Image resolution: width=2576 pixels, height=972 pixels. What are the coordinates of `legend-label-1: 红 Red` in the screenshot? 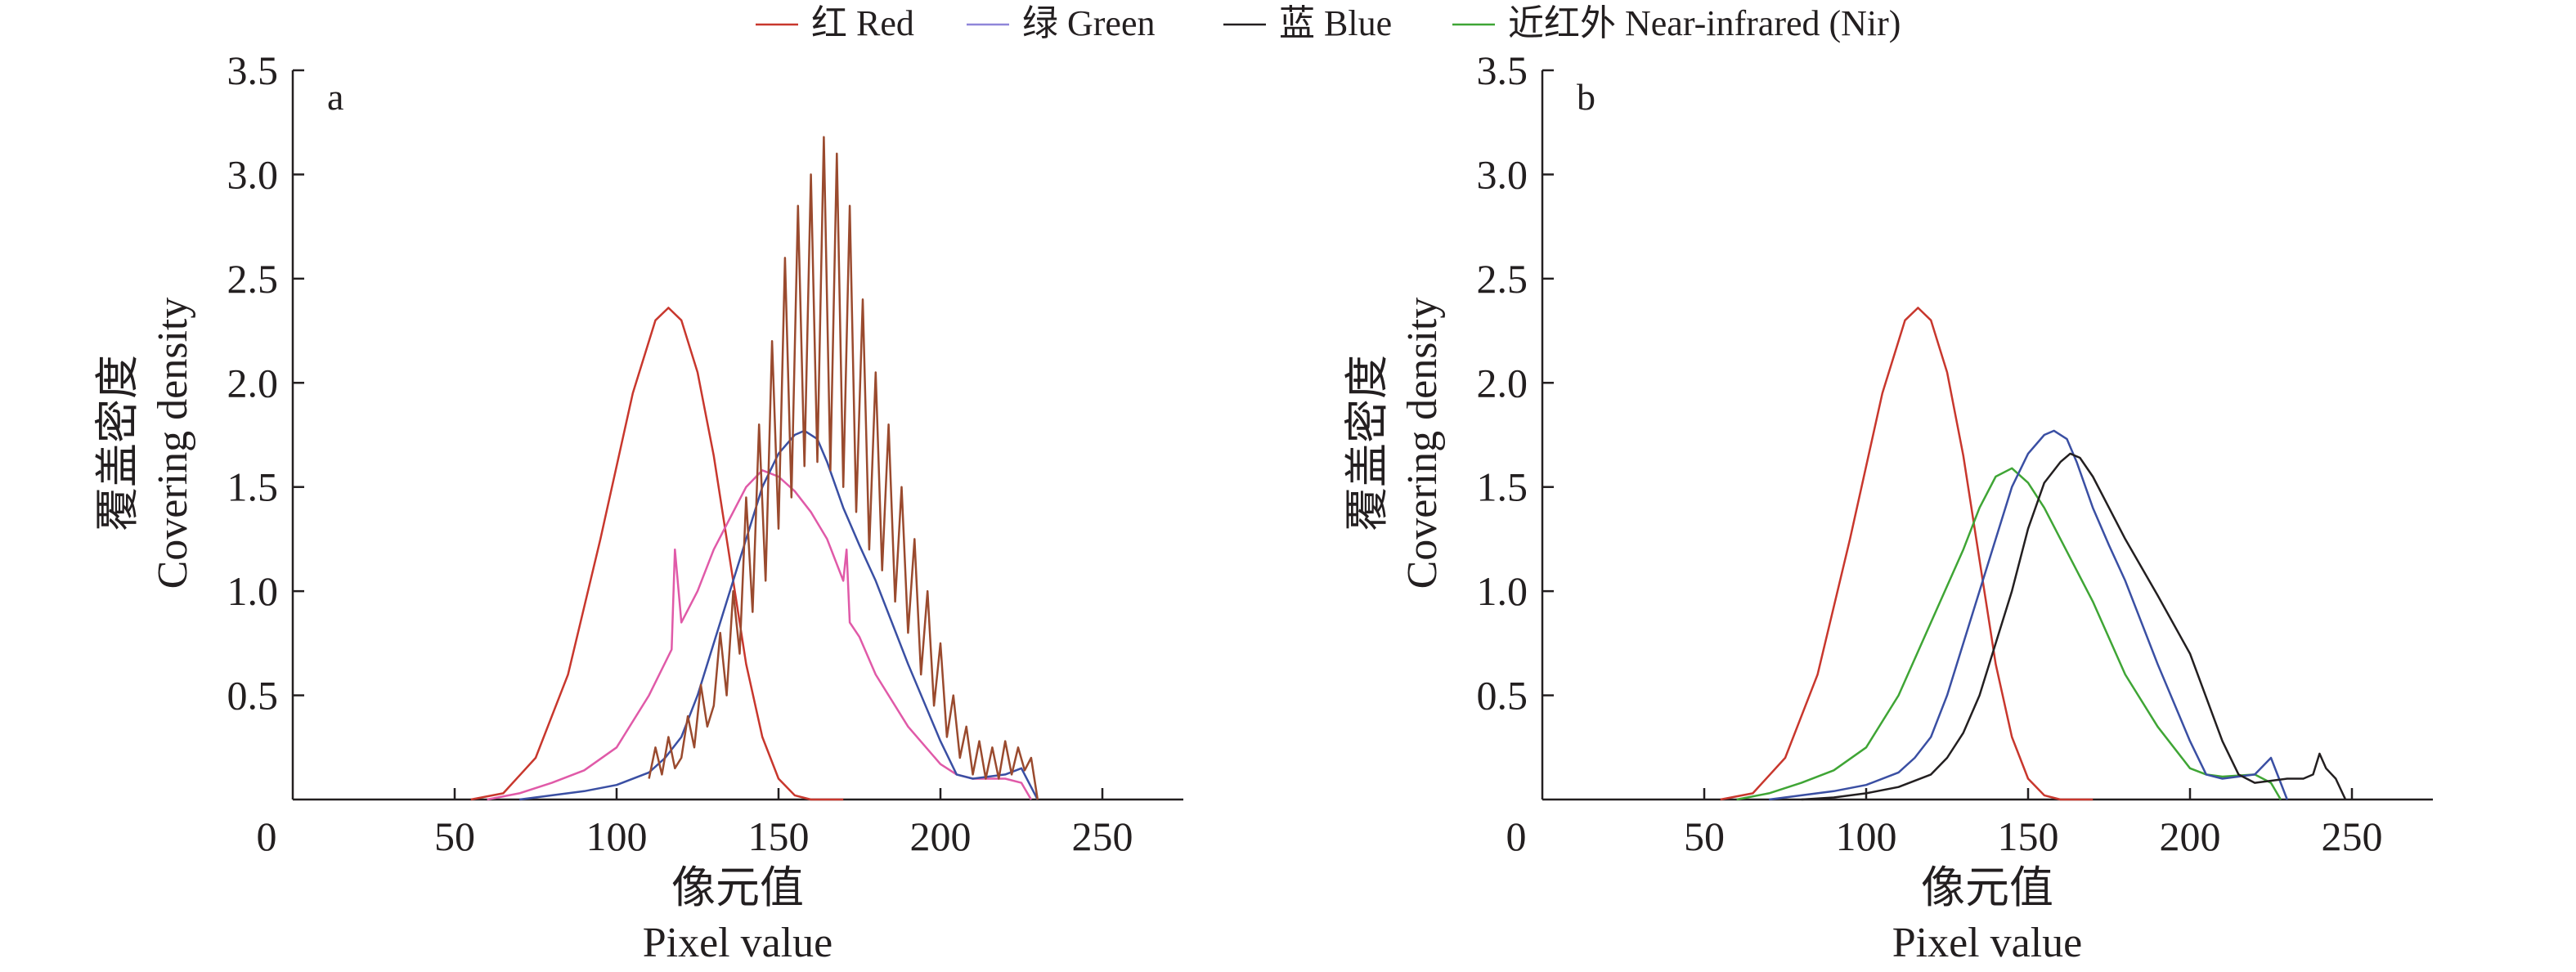 It's located at (862, 23).